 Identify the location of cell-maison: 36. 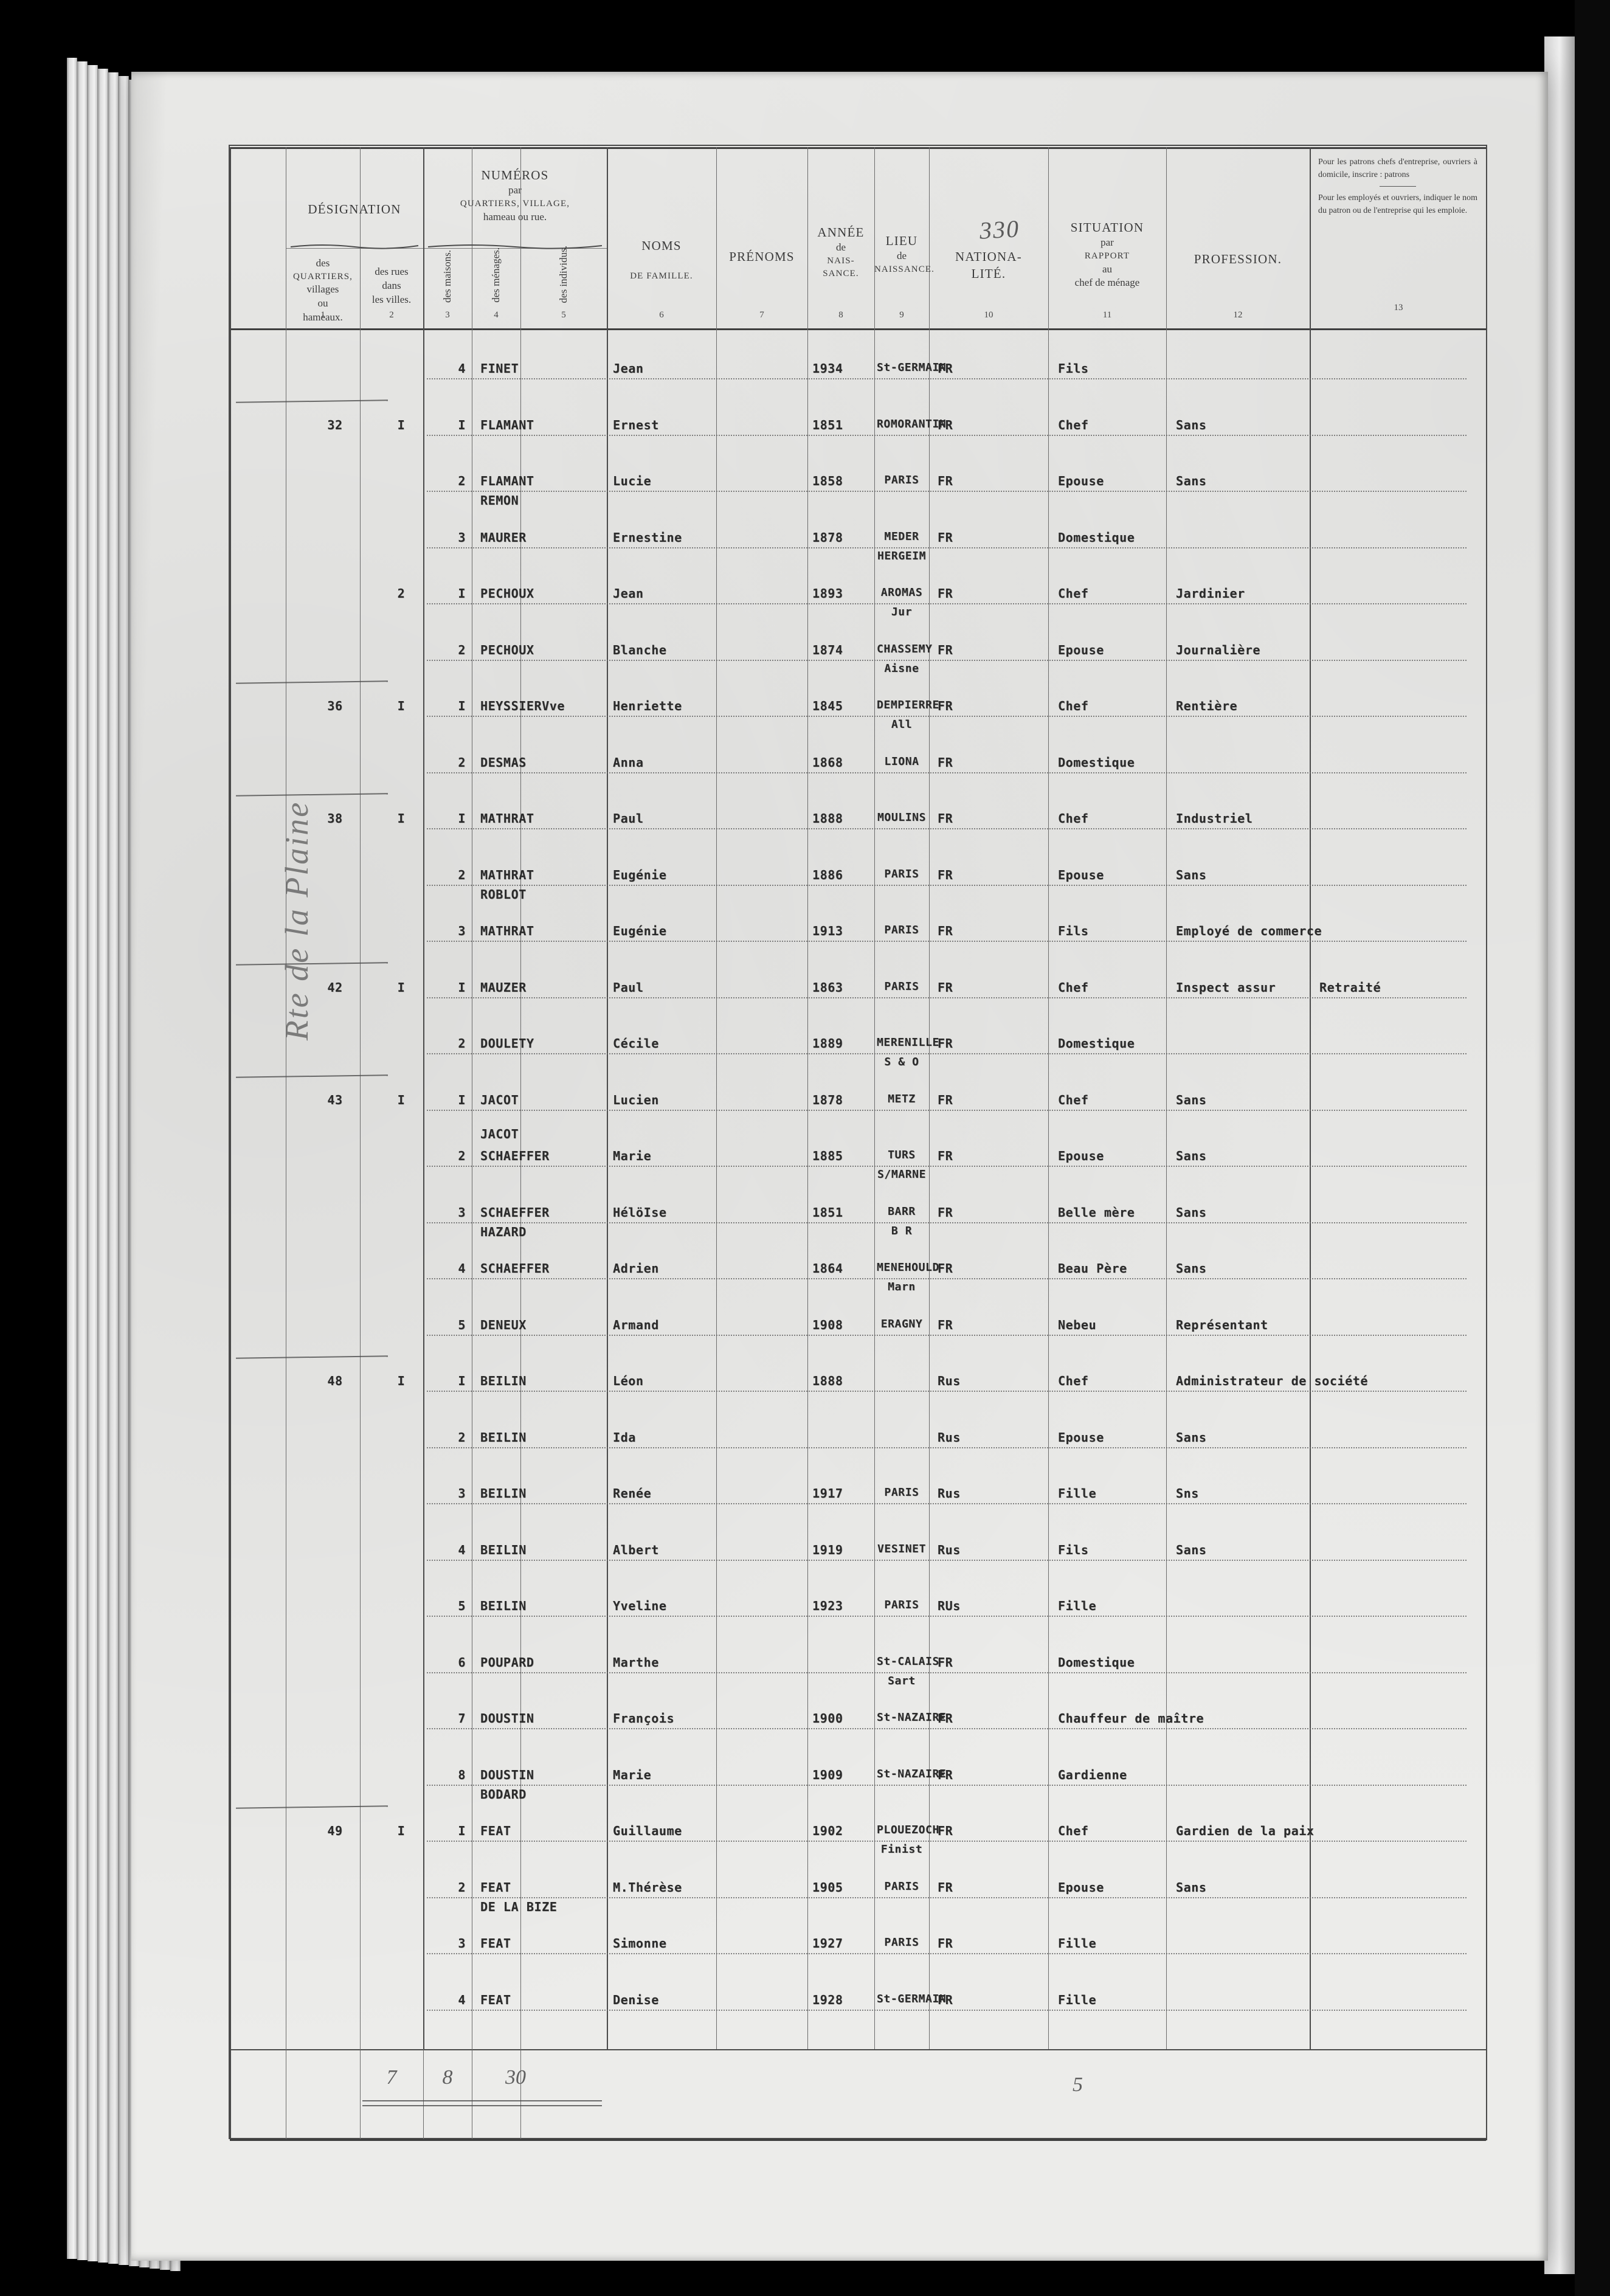
(335, 706).